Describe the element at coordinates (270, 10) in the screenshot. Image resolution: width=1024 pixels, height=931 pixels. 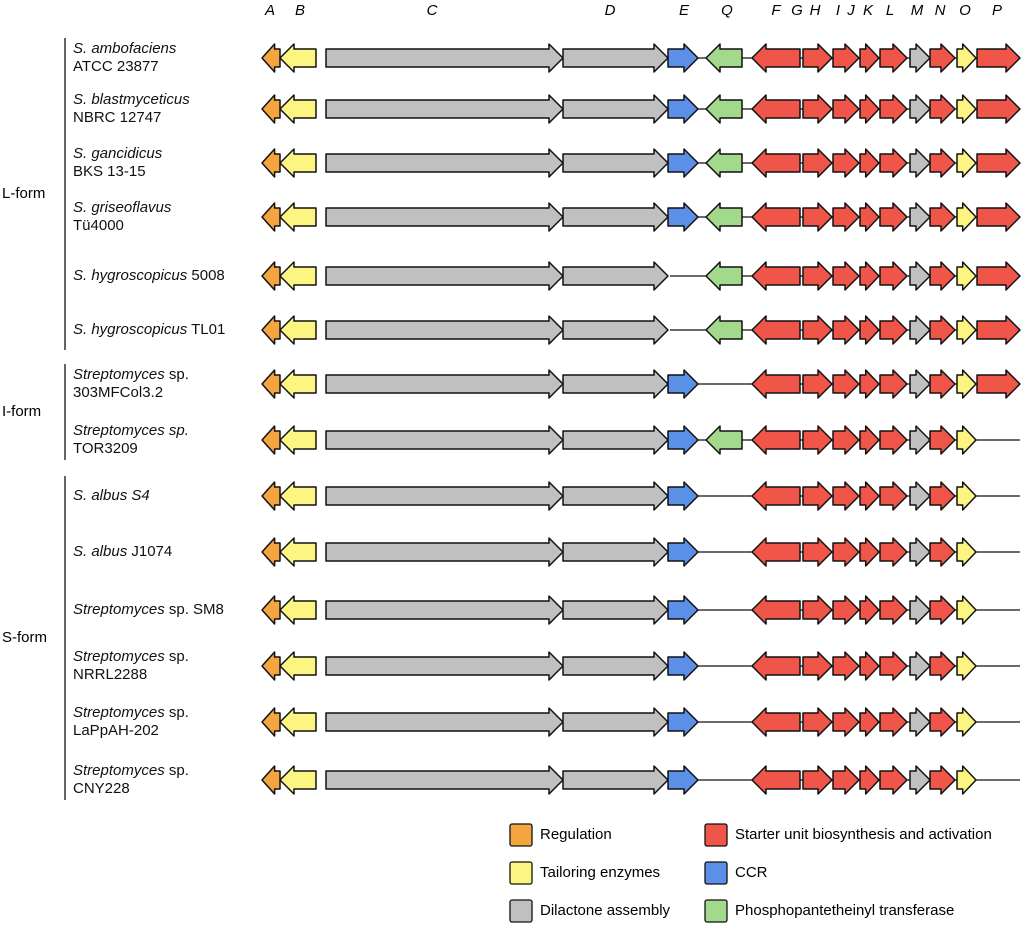
I see `gene-label: A` at that location.